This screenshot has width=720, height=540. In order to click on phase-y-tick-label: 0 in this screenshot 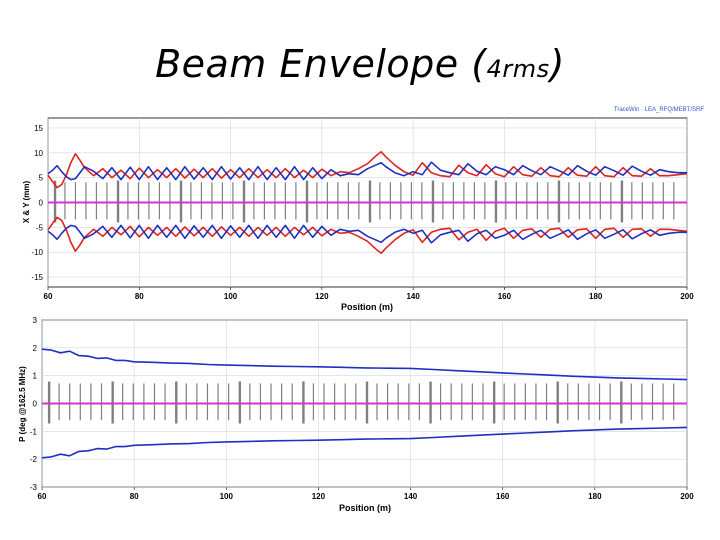, I will do `click(35, 404)`.